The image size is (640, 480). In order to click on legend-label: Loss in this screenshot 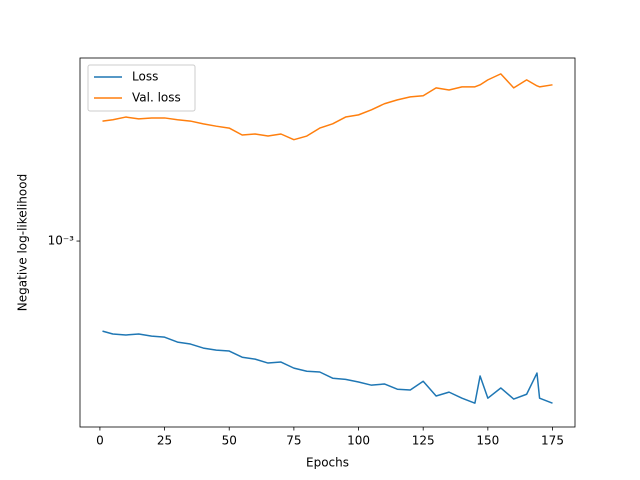, I will do `click(145, 77)`.